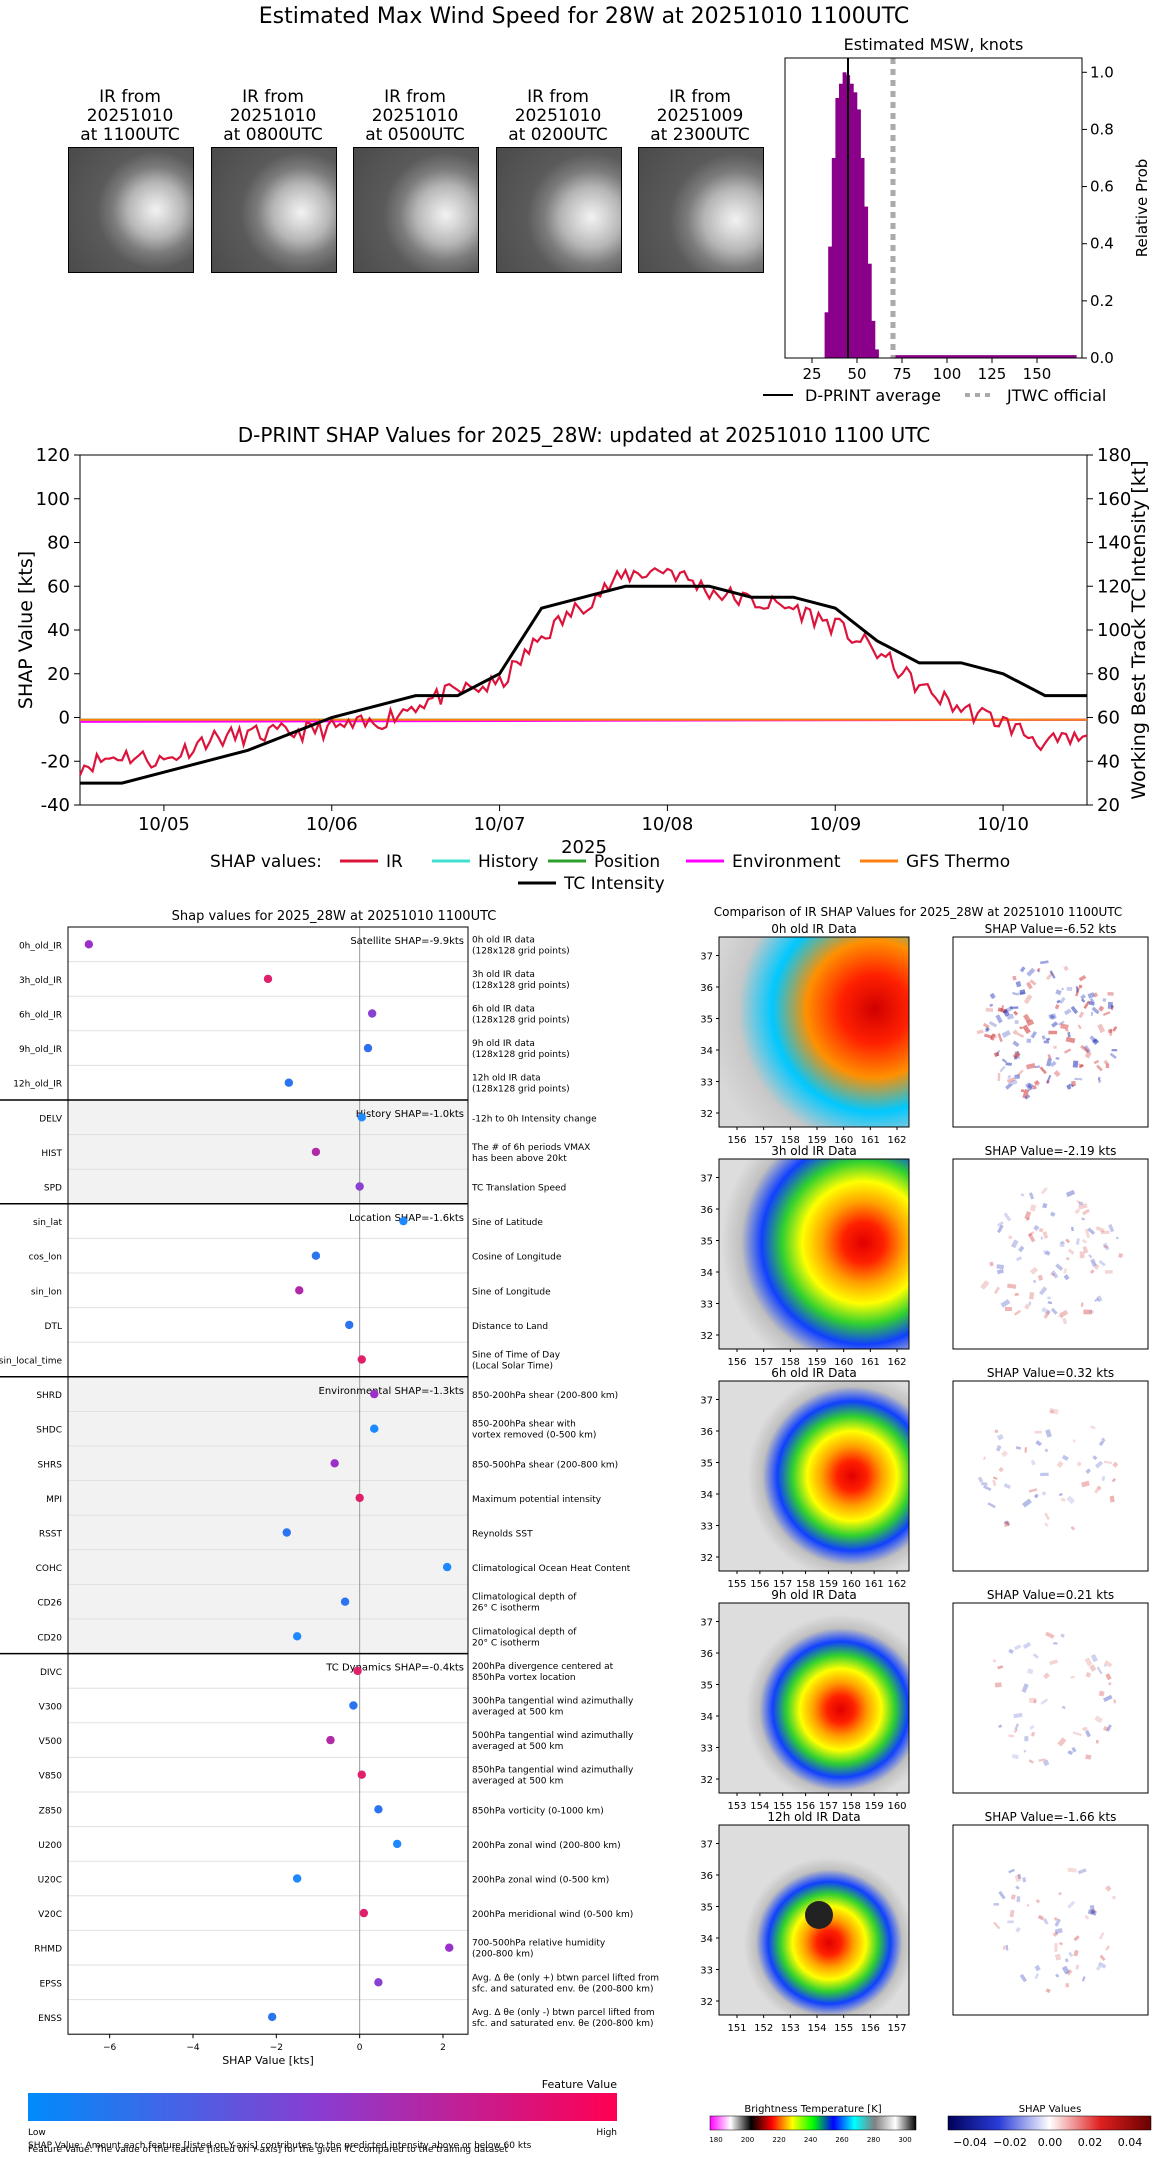 This screenshot has width=1168, height=2158. I want to click on feature-name: SHRD, so click(49, 1396).